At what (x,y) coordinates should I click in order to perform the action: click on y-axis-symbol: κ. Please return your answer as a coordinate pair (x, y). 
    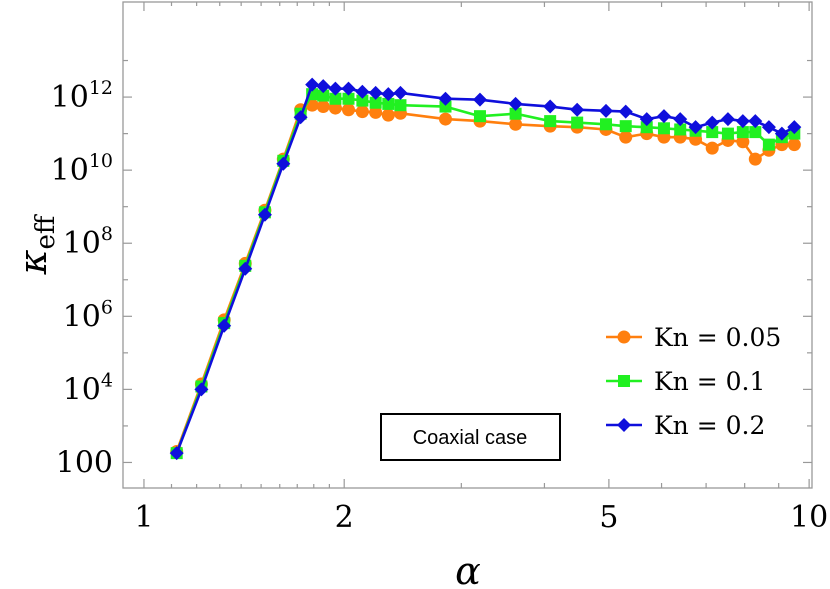
    Looking at the image, I should click on (33, 262).